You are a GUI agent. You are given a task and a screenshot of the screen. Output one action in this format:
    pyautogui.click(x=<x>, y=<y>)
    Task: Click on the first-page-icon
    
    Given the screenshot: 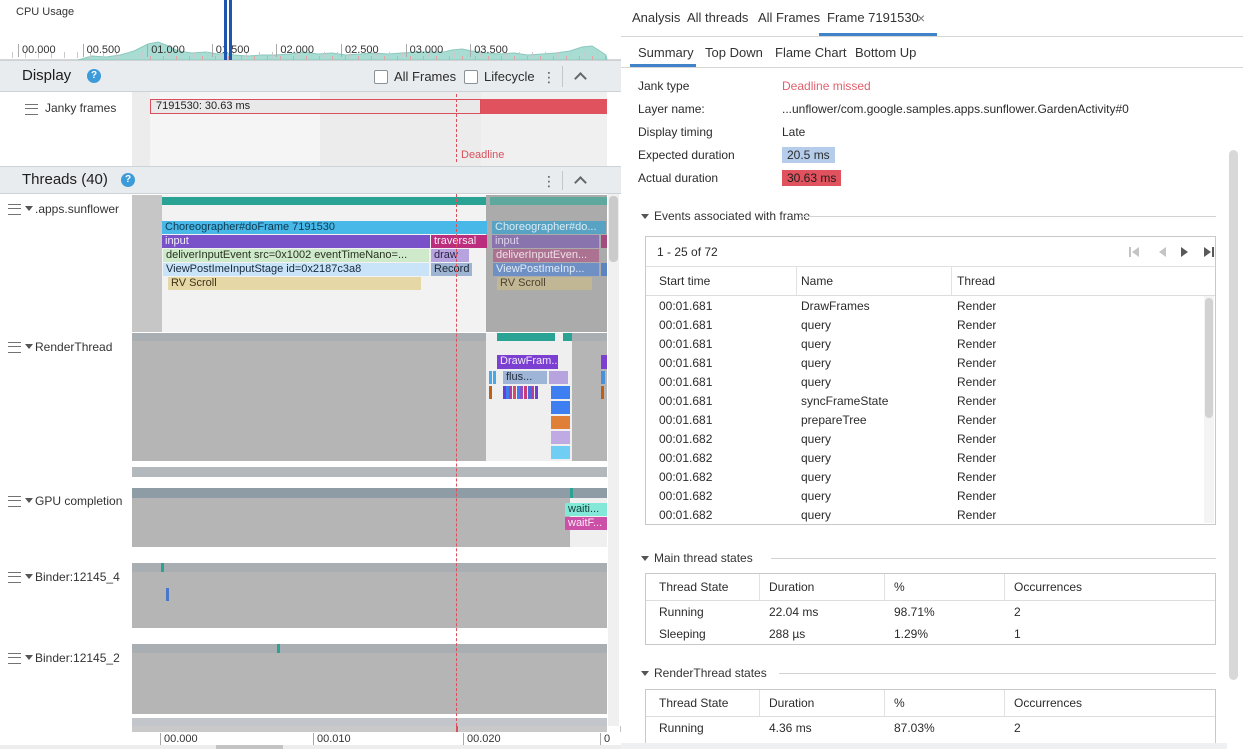 What is the action you would take?
    pyautogui.click(x=1134, y=252)
    